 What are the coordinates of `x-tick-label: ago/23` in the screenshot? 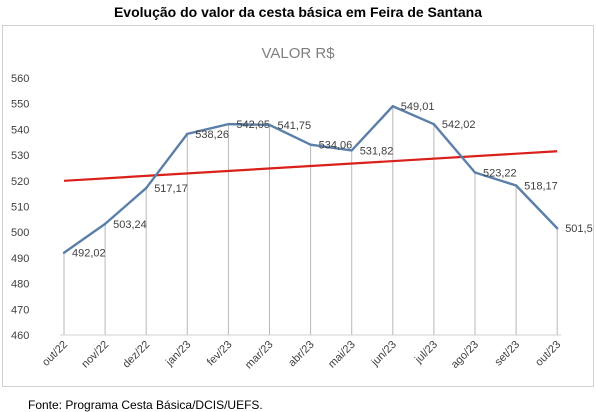 It's located at (465, 355).